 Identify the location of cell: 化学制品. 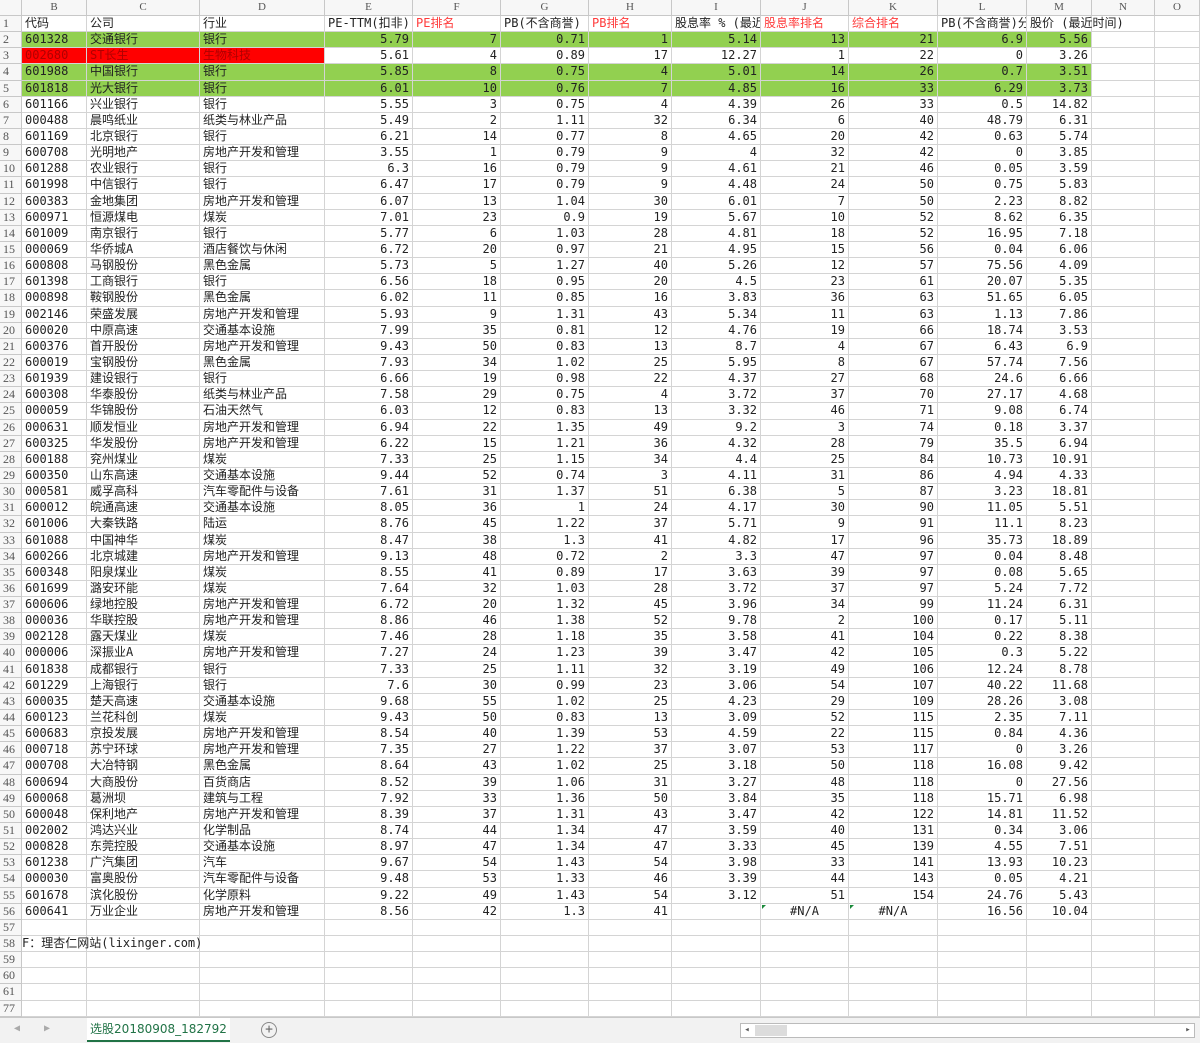
(262, 831).